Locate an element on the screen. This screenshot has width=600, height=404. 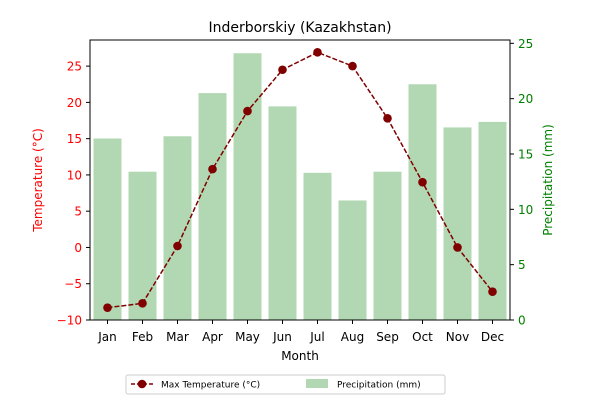
x-tick-label: Oct is located at coordinates (422, 337).